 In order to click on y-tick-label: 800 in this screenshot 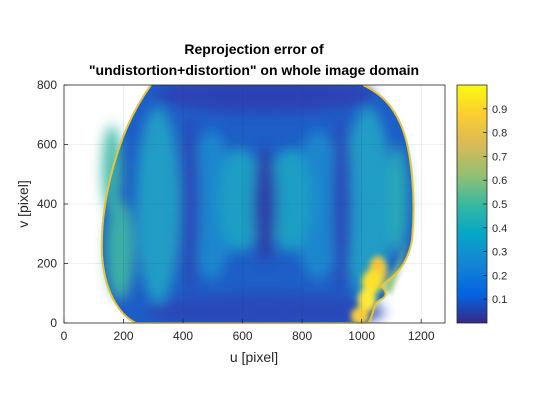, I will do `click(47, 85)`.